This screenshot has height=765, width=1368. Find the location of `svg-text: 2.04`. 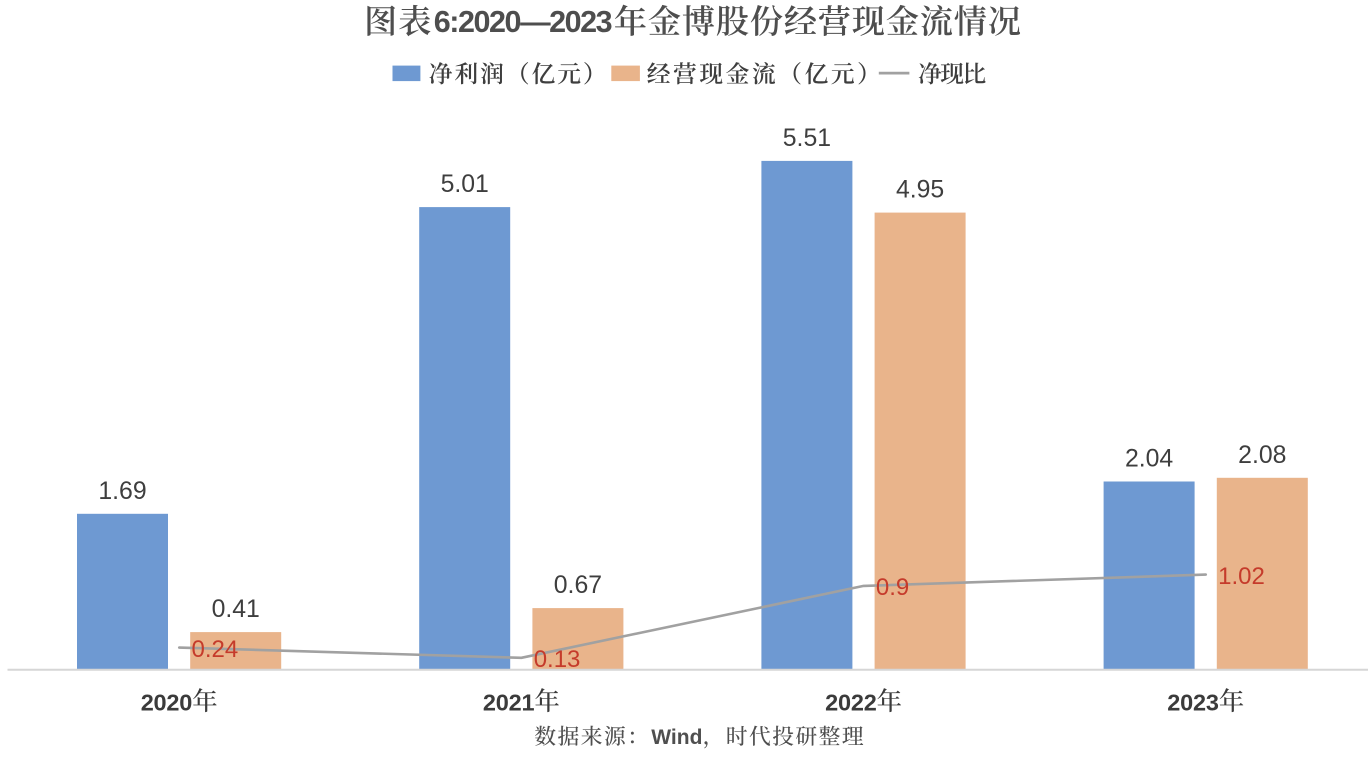

svg-text: 2.04 is located at coordinates (1149, 459).